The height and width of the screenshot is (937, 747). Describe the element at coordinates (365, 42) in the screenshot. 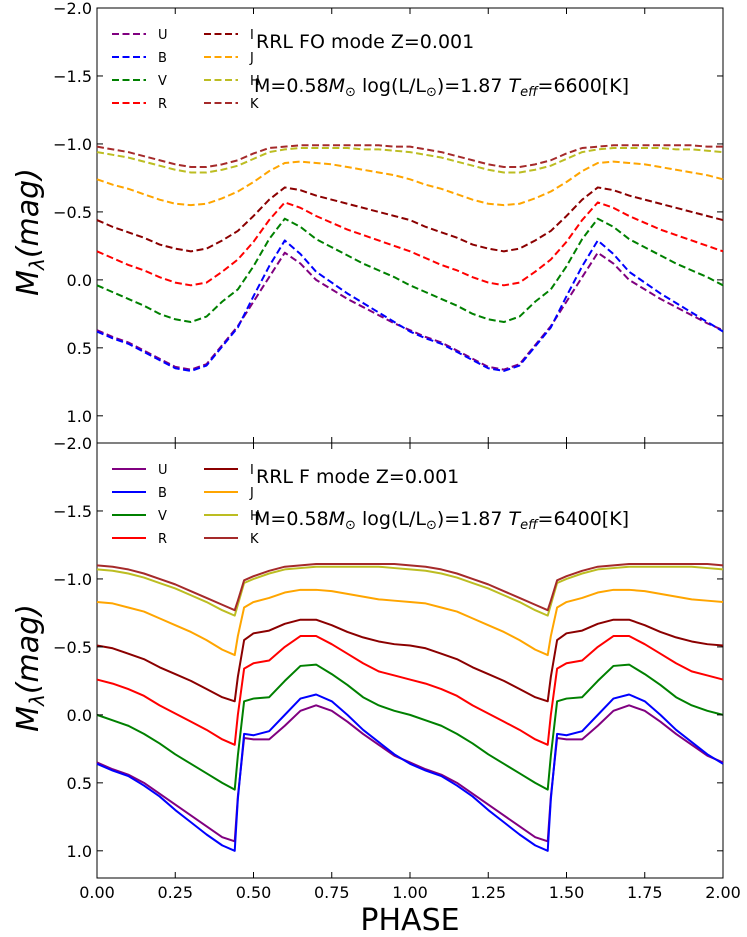

I see `top-annotation-mode: RRL FO mode Z=0.001` at that location.